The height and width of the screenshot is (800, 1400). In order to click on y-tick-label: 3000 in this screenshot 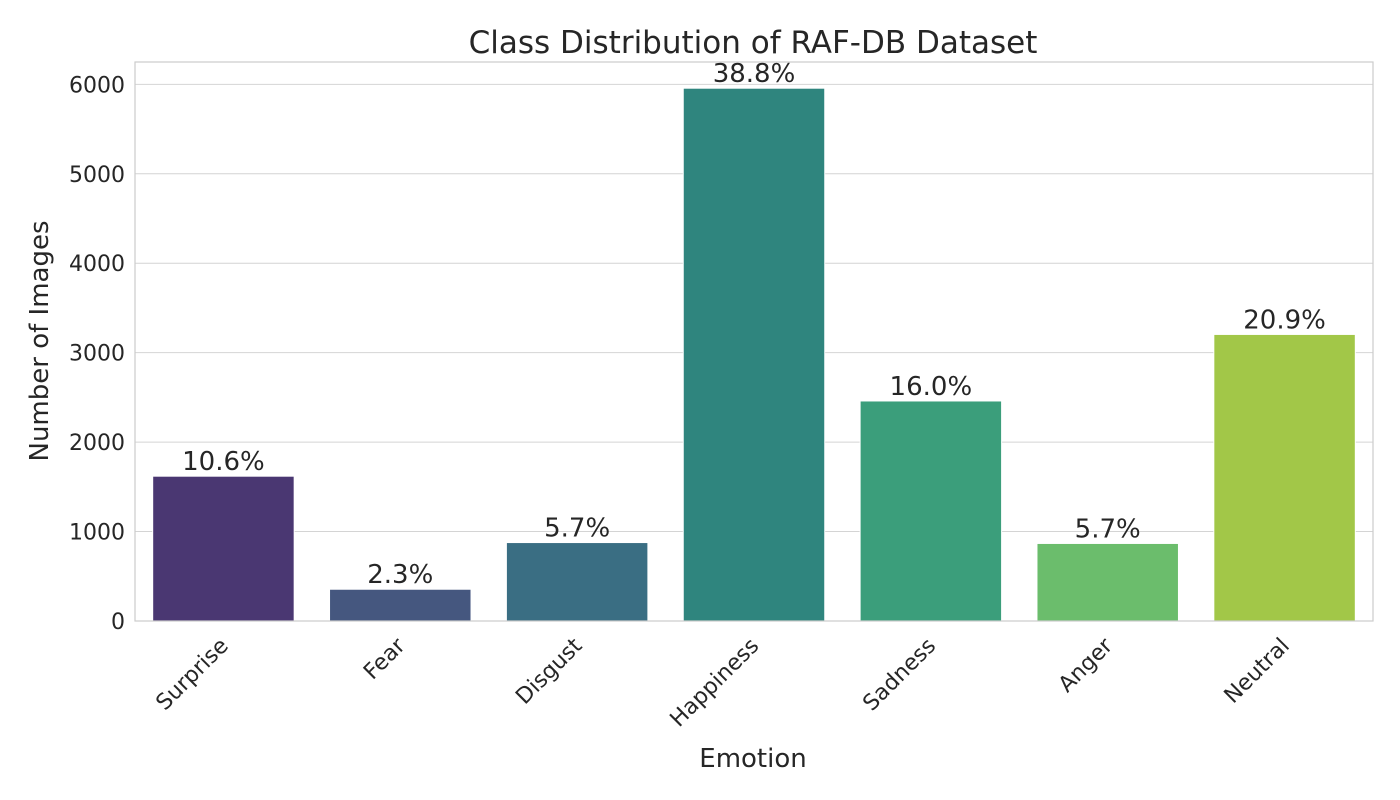, I will do `click(97, 354)`.